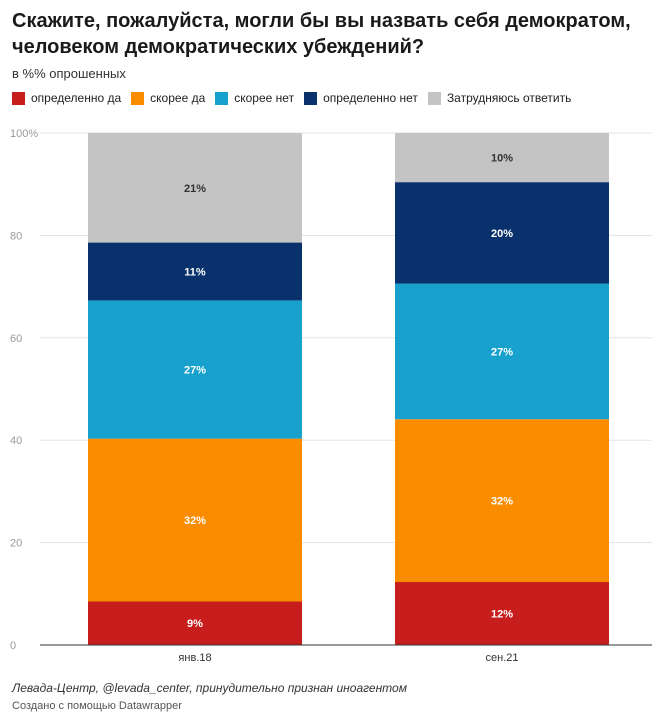  What do you see at coordinates (178, 98) in the screenshot?
I see `legend-label: скорее да` at bounding box center [178, 98].